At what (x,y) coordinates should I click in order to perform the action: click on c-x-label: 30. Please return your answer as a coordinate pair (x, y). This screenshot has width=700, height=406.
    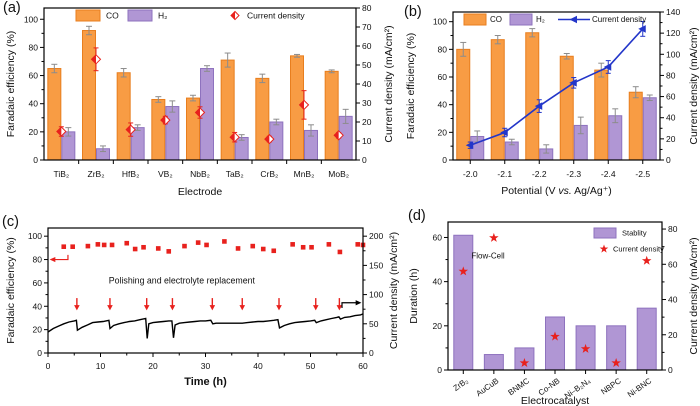
    Looking at the image, I should click on (206, 366).